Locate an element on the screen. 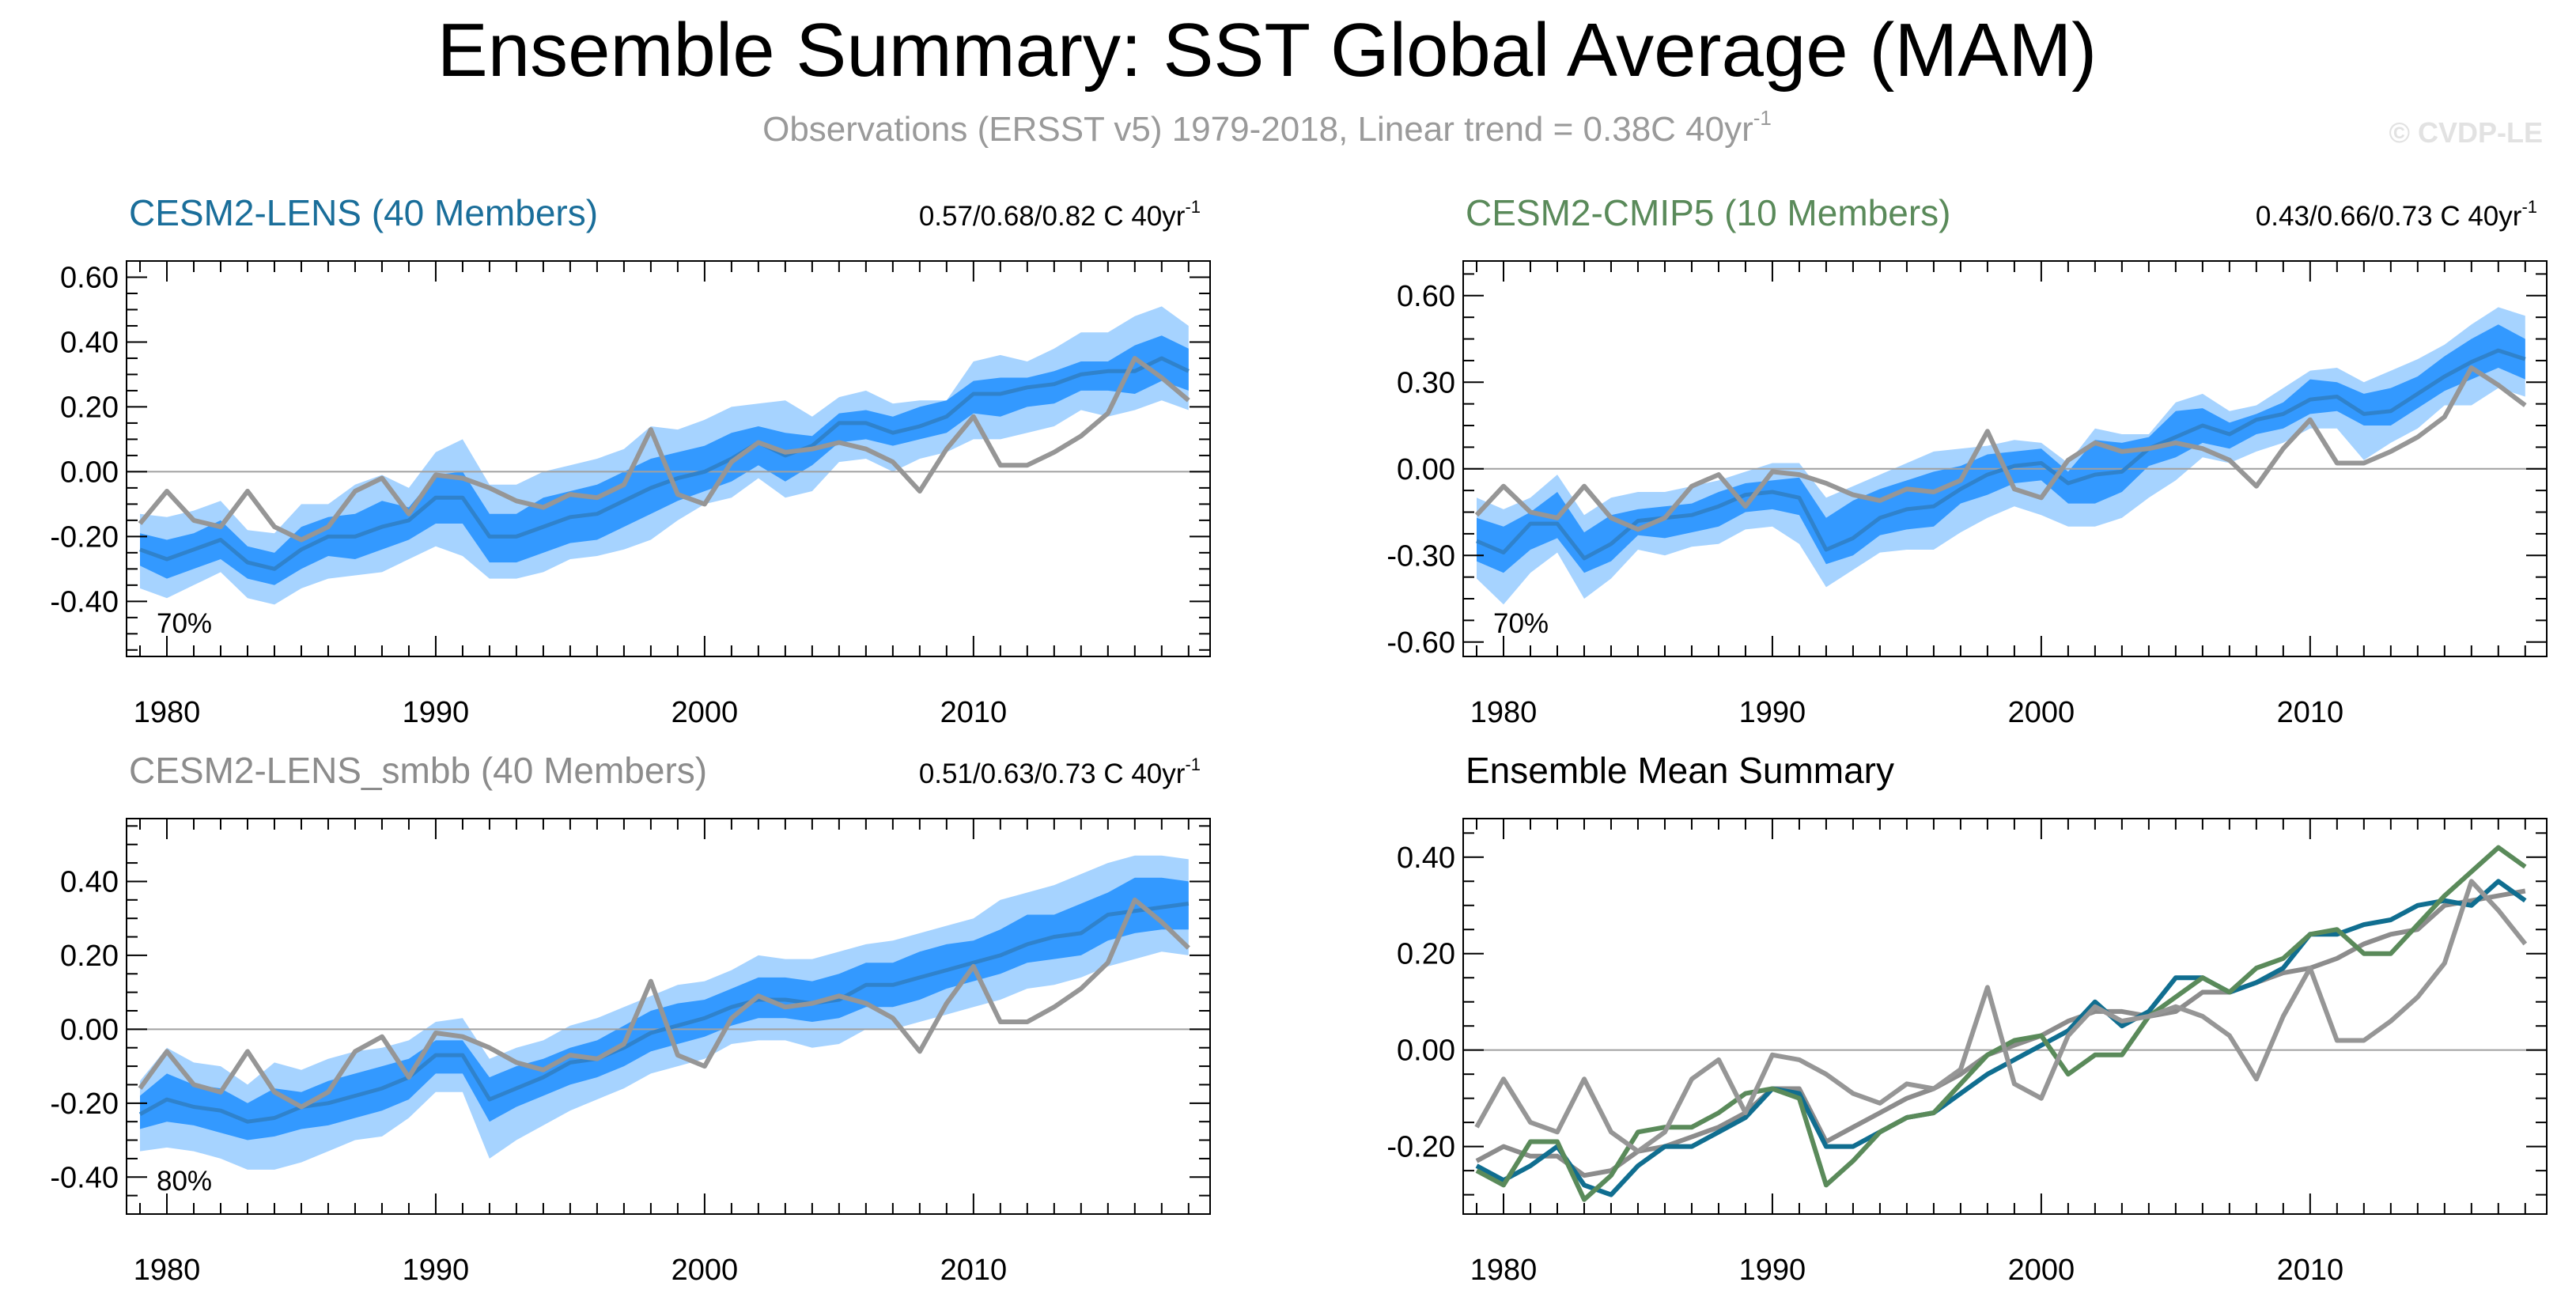  trend-label: 0.57/0.68/0.82 C 40yr-1 is located at coordinates (1060, 214).